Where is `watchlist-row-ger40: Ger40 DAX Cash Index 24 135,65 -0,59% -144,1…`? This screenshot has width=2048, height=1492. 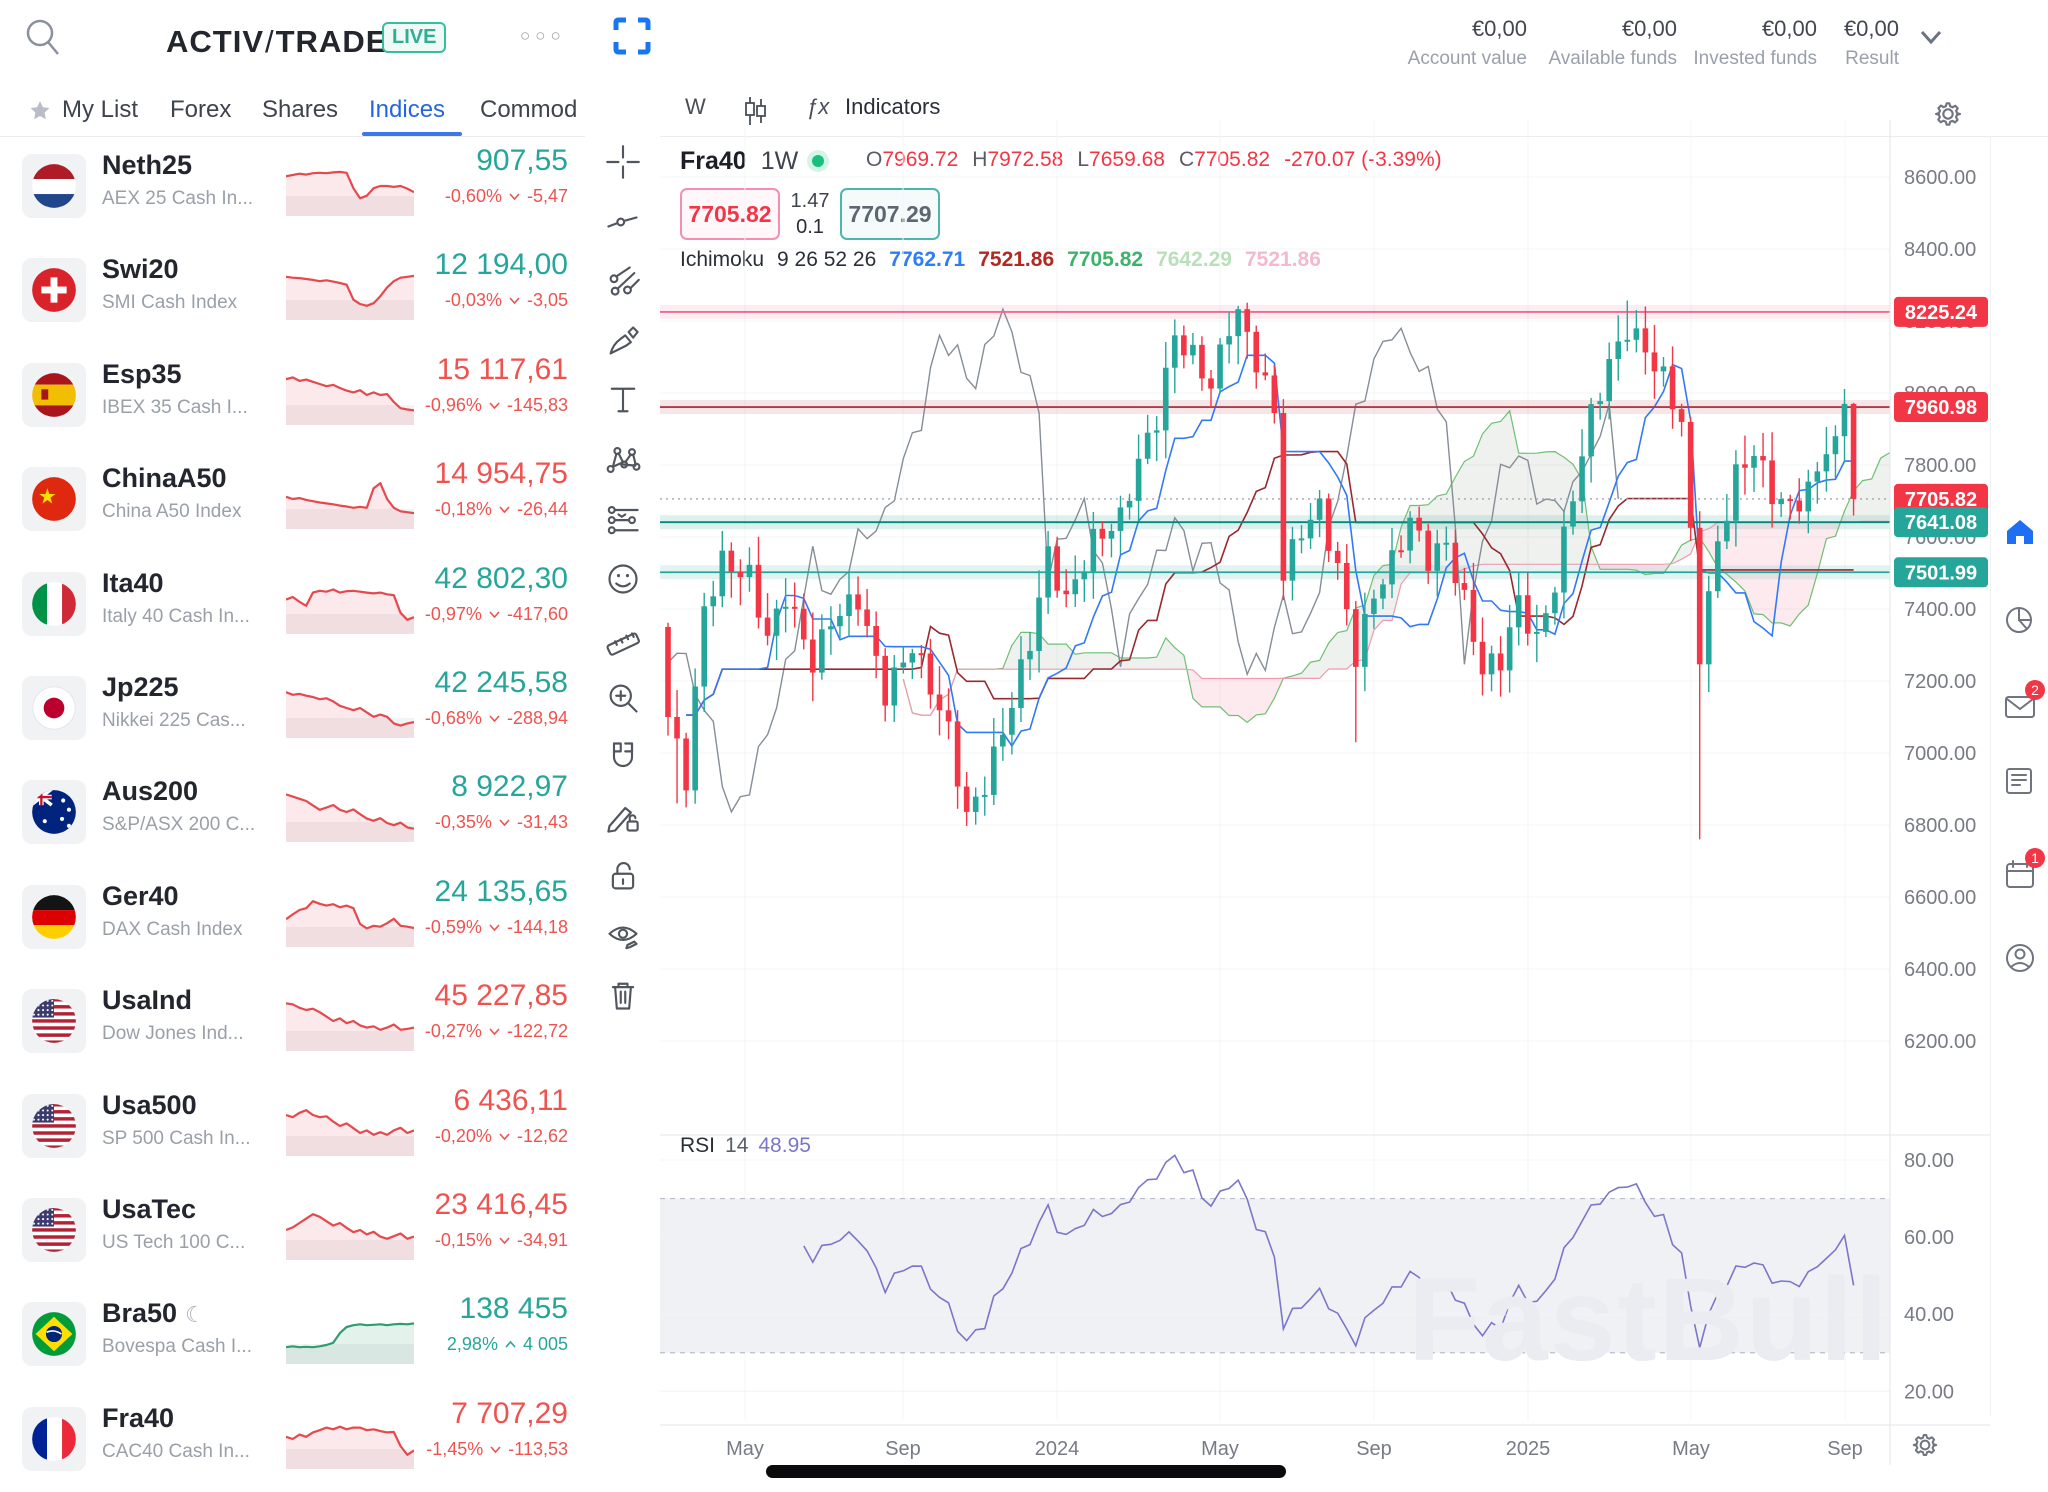
watchlist-row-ger40: Ger40 DAX Cash Index 24 135,65 -0,59% -144,1… is located at coordinates (292, 919).